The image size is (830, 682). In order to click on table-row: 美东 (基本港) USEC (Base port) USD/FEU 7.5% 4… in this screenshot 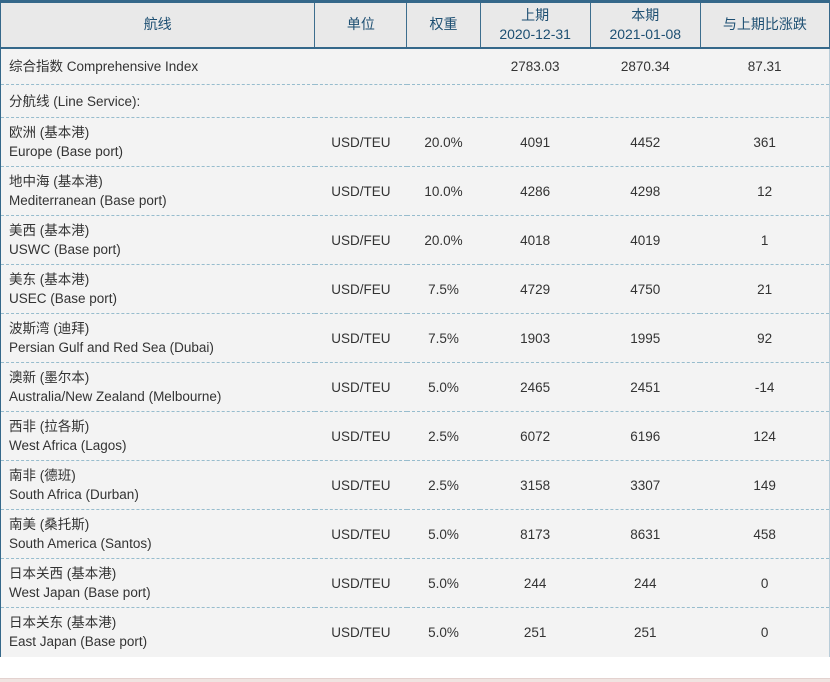, I will do `click(415, 289)`.